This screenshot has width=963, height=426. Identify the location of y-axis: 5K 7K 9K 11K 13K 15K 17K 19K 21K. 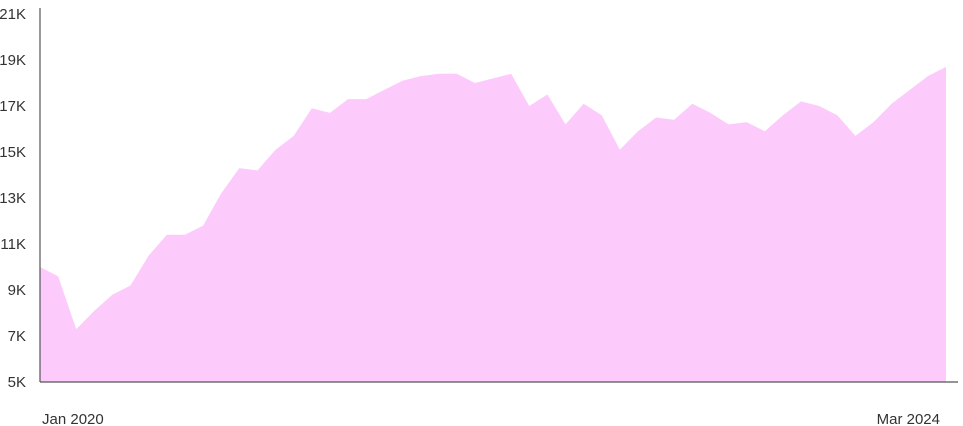
(20, 198).